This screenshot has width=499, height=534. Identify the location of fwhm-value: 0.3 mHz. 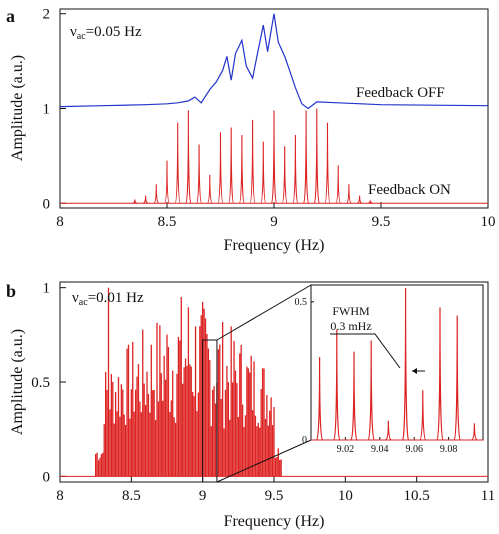
(350, 326).